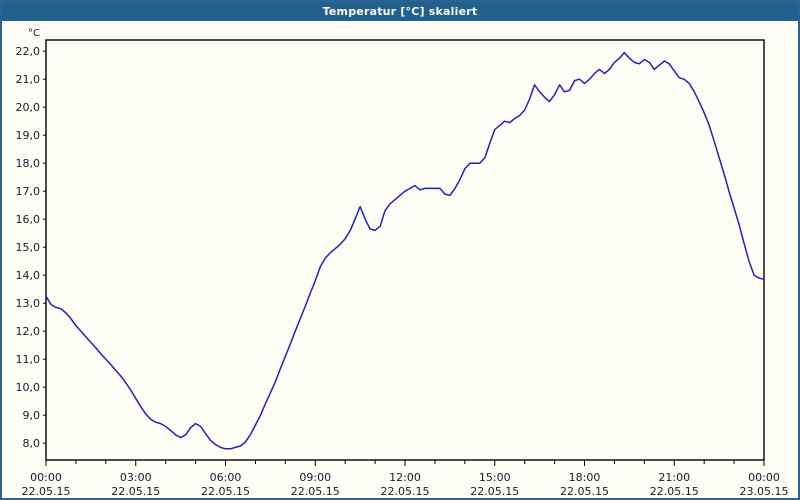 The height and width of the screenshot is (500, 800). I want to click on x-tick-time: 12:00, so click(405, 477).